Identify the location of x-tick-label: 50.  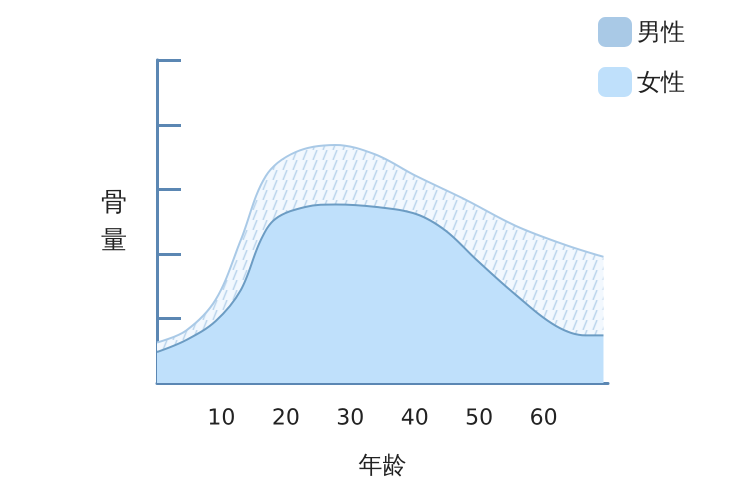
(479, 418).